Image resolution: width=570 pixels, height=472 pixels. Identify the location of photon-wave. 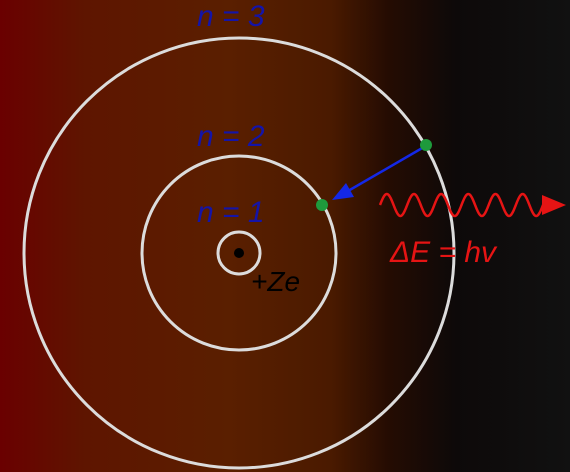
(461, 205).